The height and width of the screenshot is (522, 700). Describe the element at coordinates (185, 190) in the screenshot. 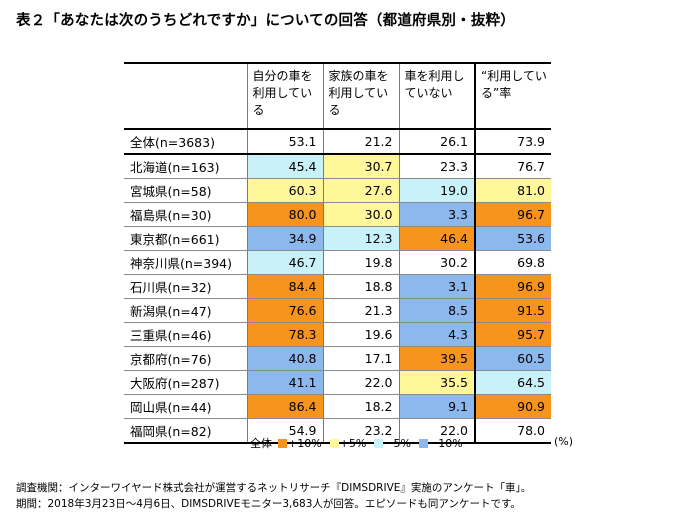

I see `row-label: 宮城県(n=58)` at that location.